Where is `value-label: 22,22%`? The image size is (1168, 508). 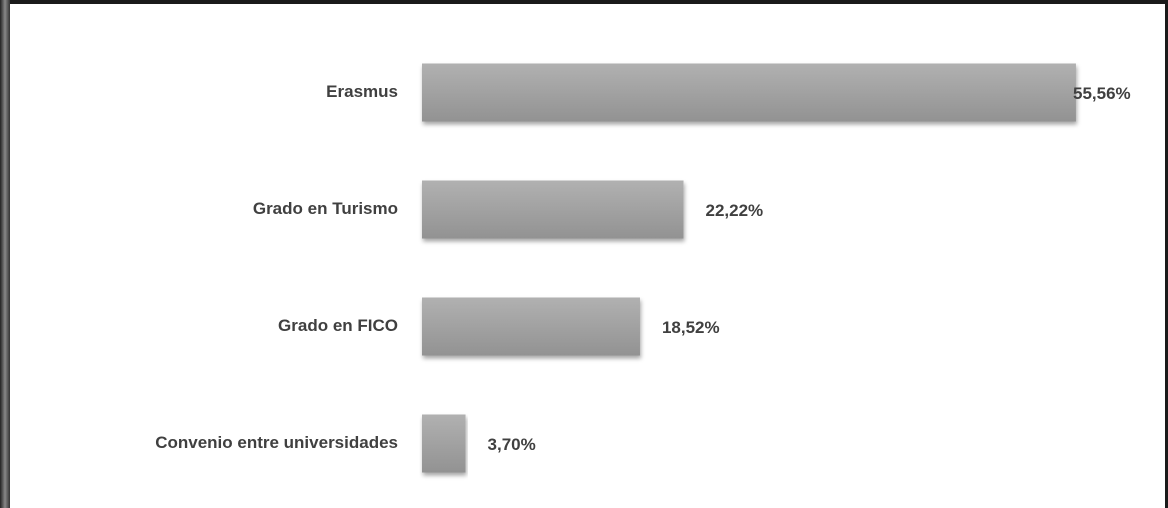 value-label: 22,22% is located at coordinates (735, 210).